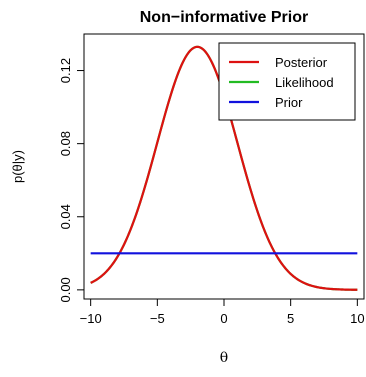 This screenshot has height=377, width=366. What do you see at coordinates (304, 82) in the screenshot?
I see `legend-label-likelihood: Likelihood` at bounding box center [304, 82].